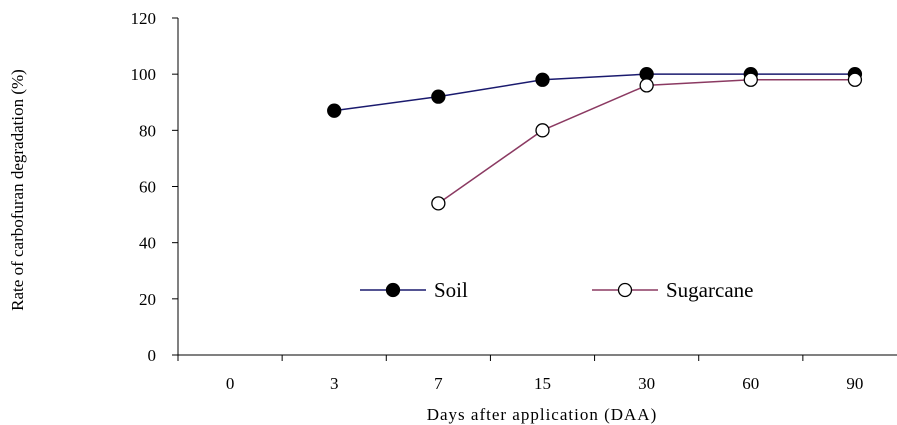 The width and height of the screenshot is (897, 425). What do you see at coordinates (414, 290) in the screenshot?
I see `legend-item: Soil` at bounding box center [414, 290].